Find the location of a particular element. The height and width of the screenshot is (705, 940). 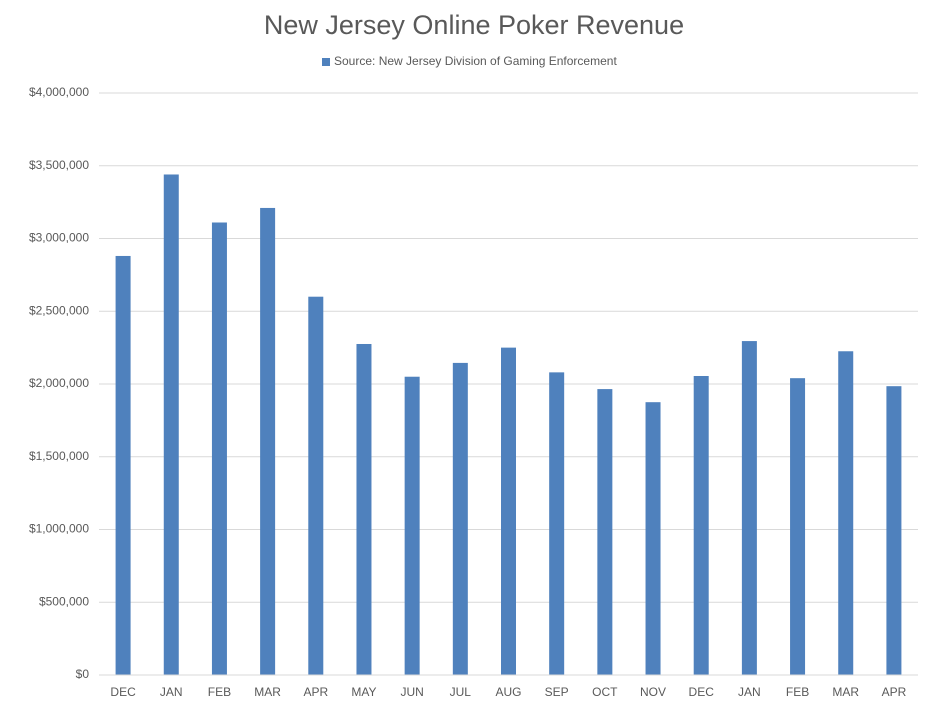

y-tick-label: $500,000 is located at coordinates (64, 601).